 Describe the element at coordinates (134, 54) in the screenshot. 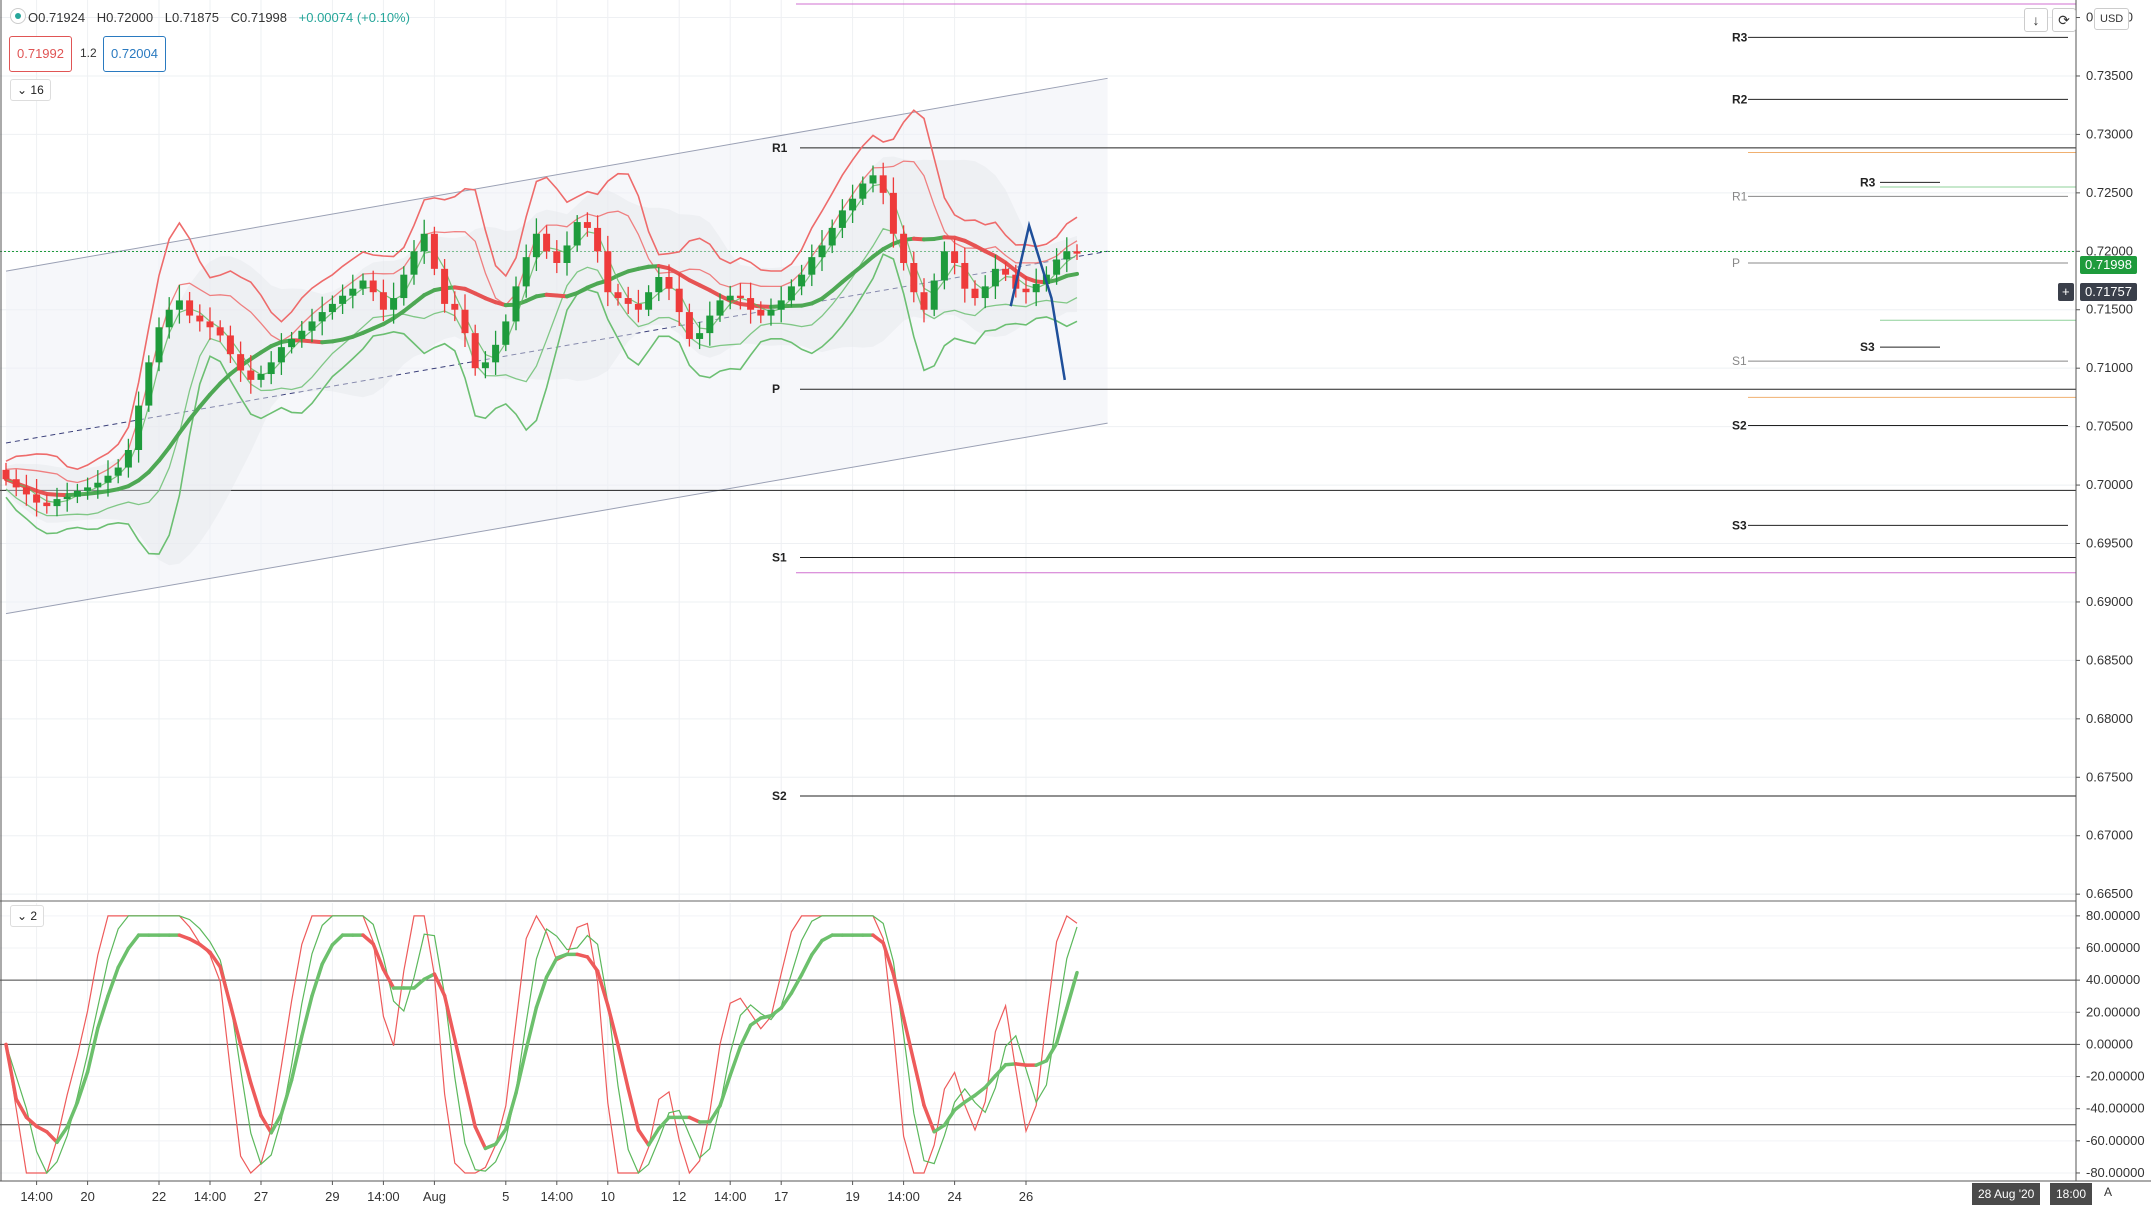

I see `buy-price-box: 0.72004` at that location.